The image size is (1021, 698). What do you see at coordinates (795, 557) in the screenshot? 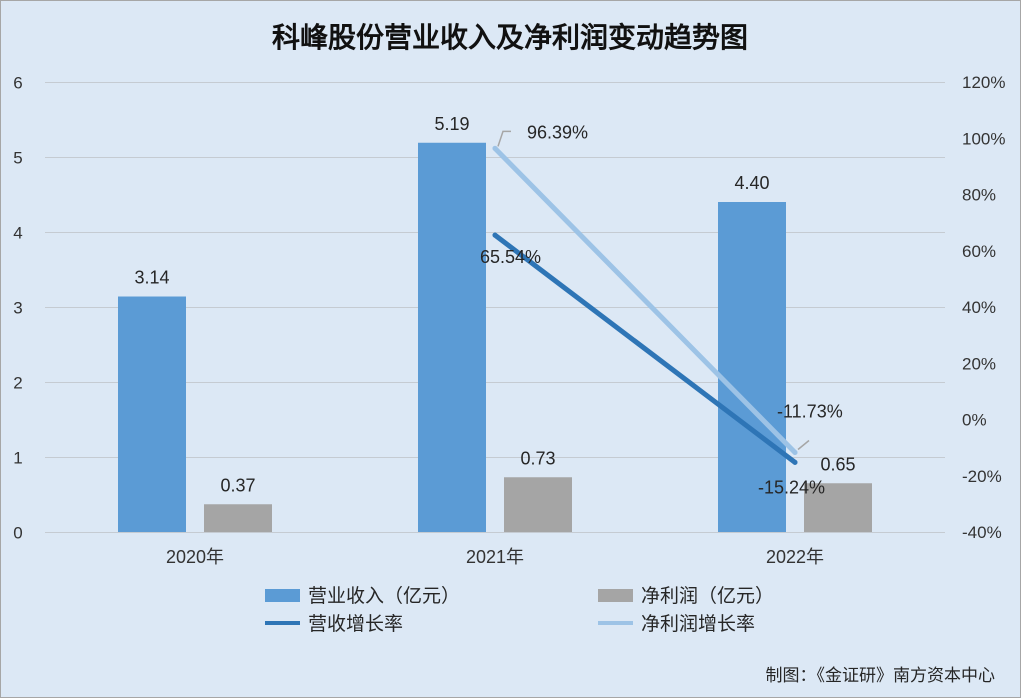
I see `x-axis-tick-label: 2022年` at bounding box center [795, 557].